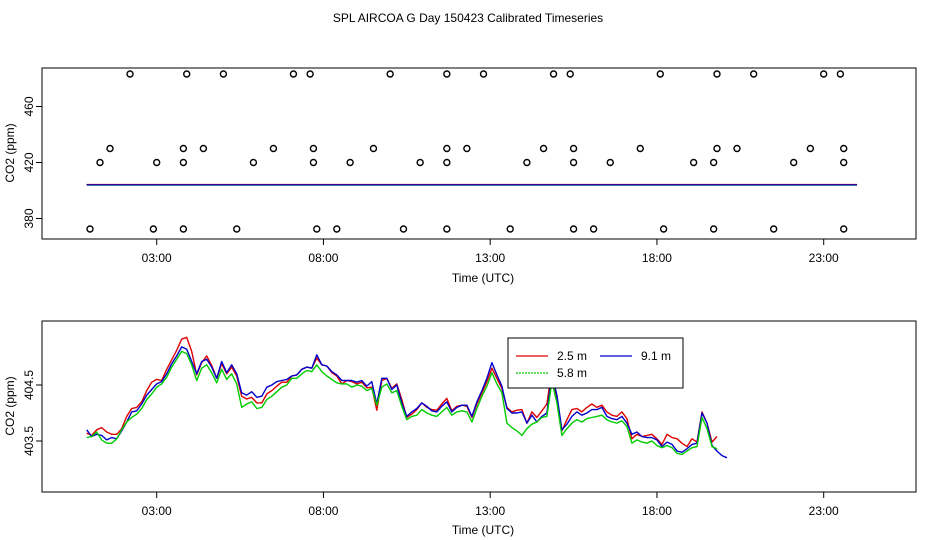 The image size is (936, 540). I want to click on legend-label-5-8m: 5.8 m, so click(572, 373).